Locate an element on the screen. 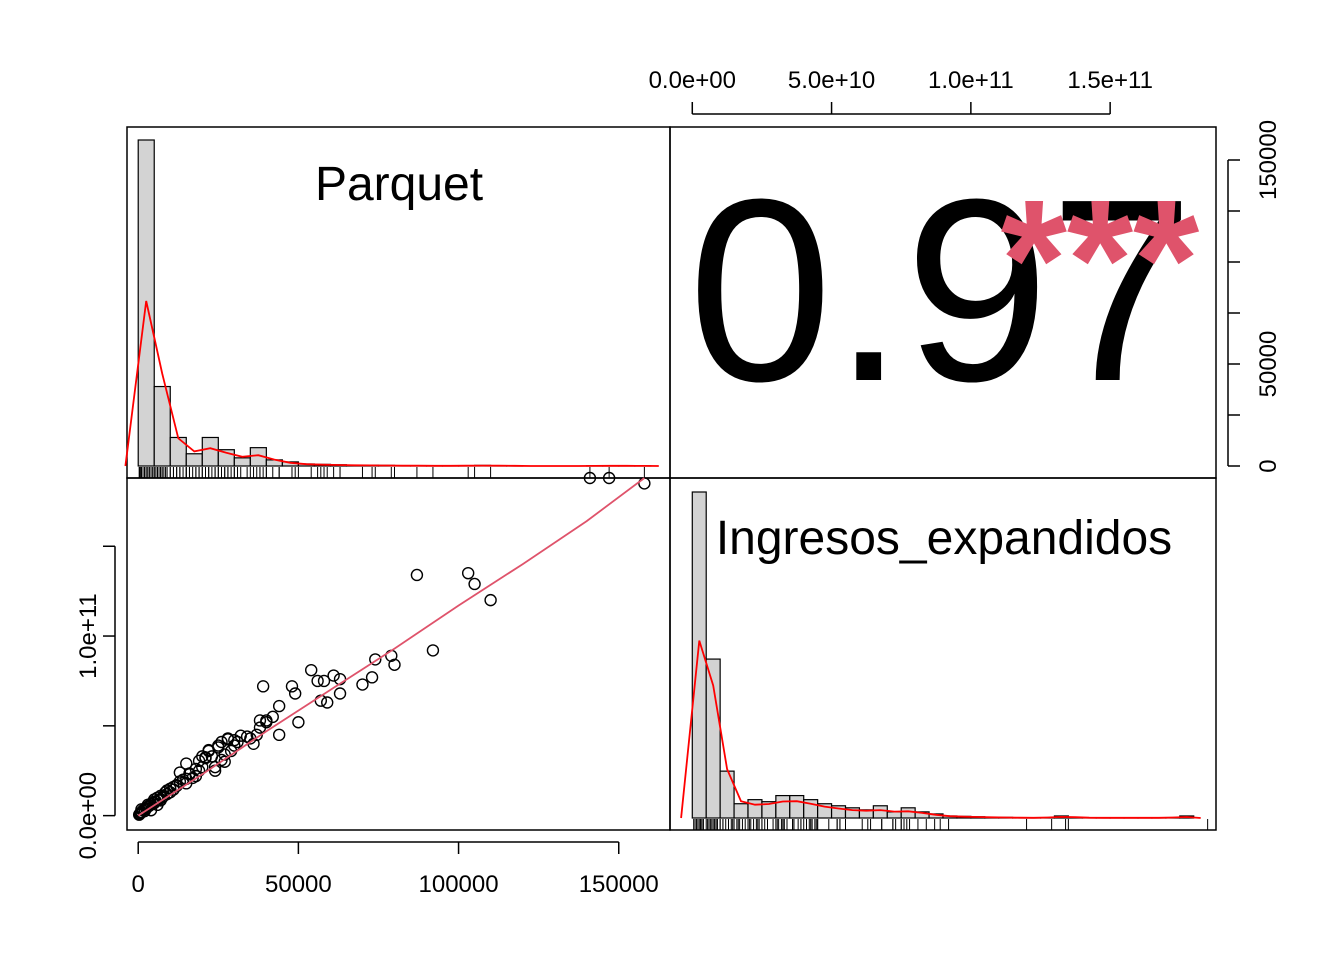 This screenshot has width=1344, height=960. variable-label-ingresos: Ingresos_expandidos is located at coordinates (944, 538).